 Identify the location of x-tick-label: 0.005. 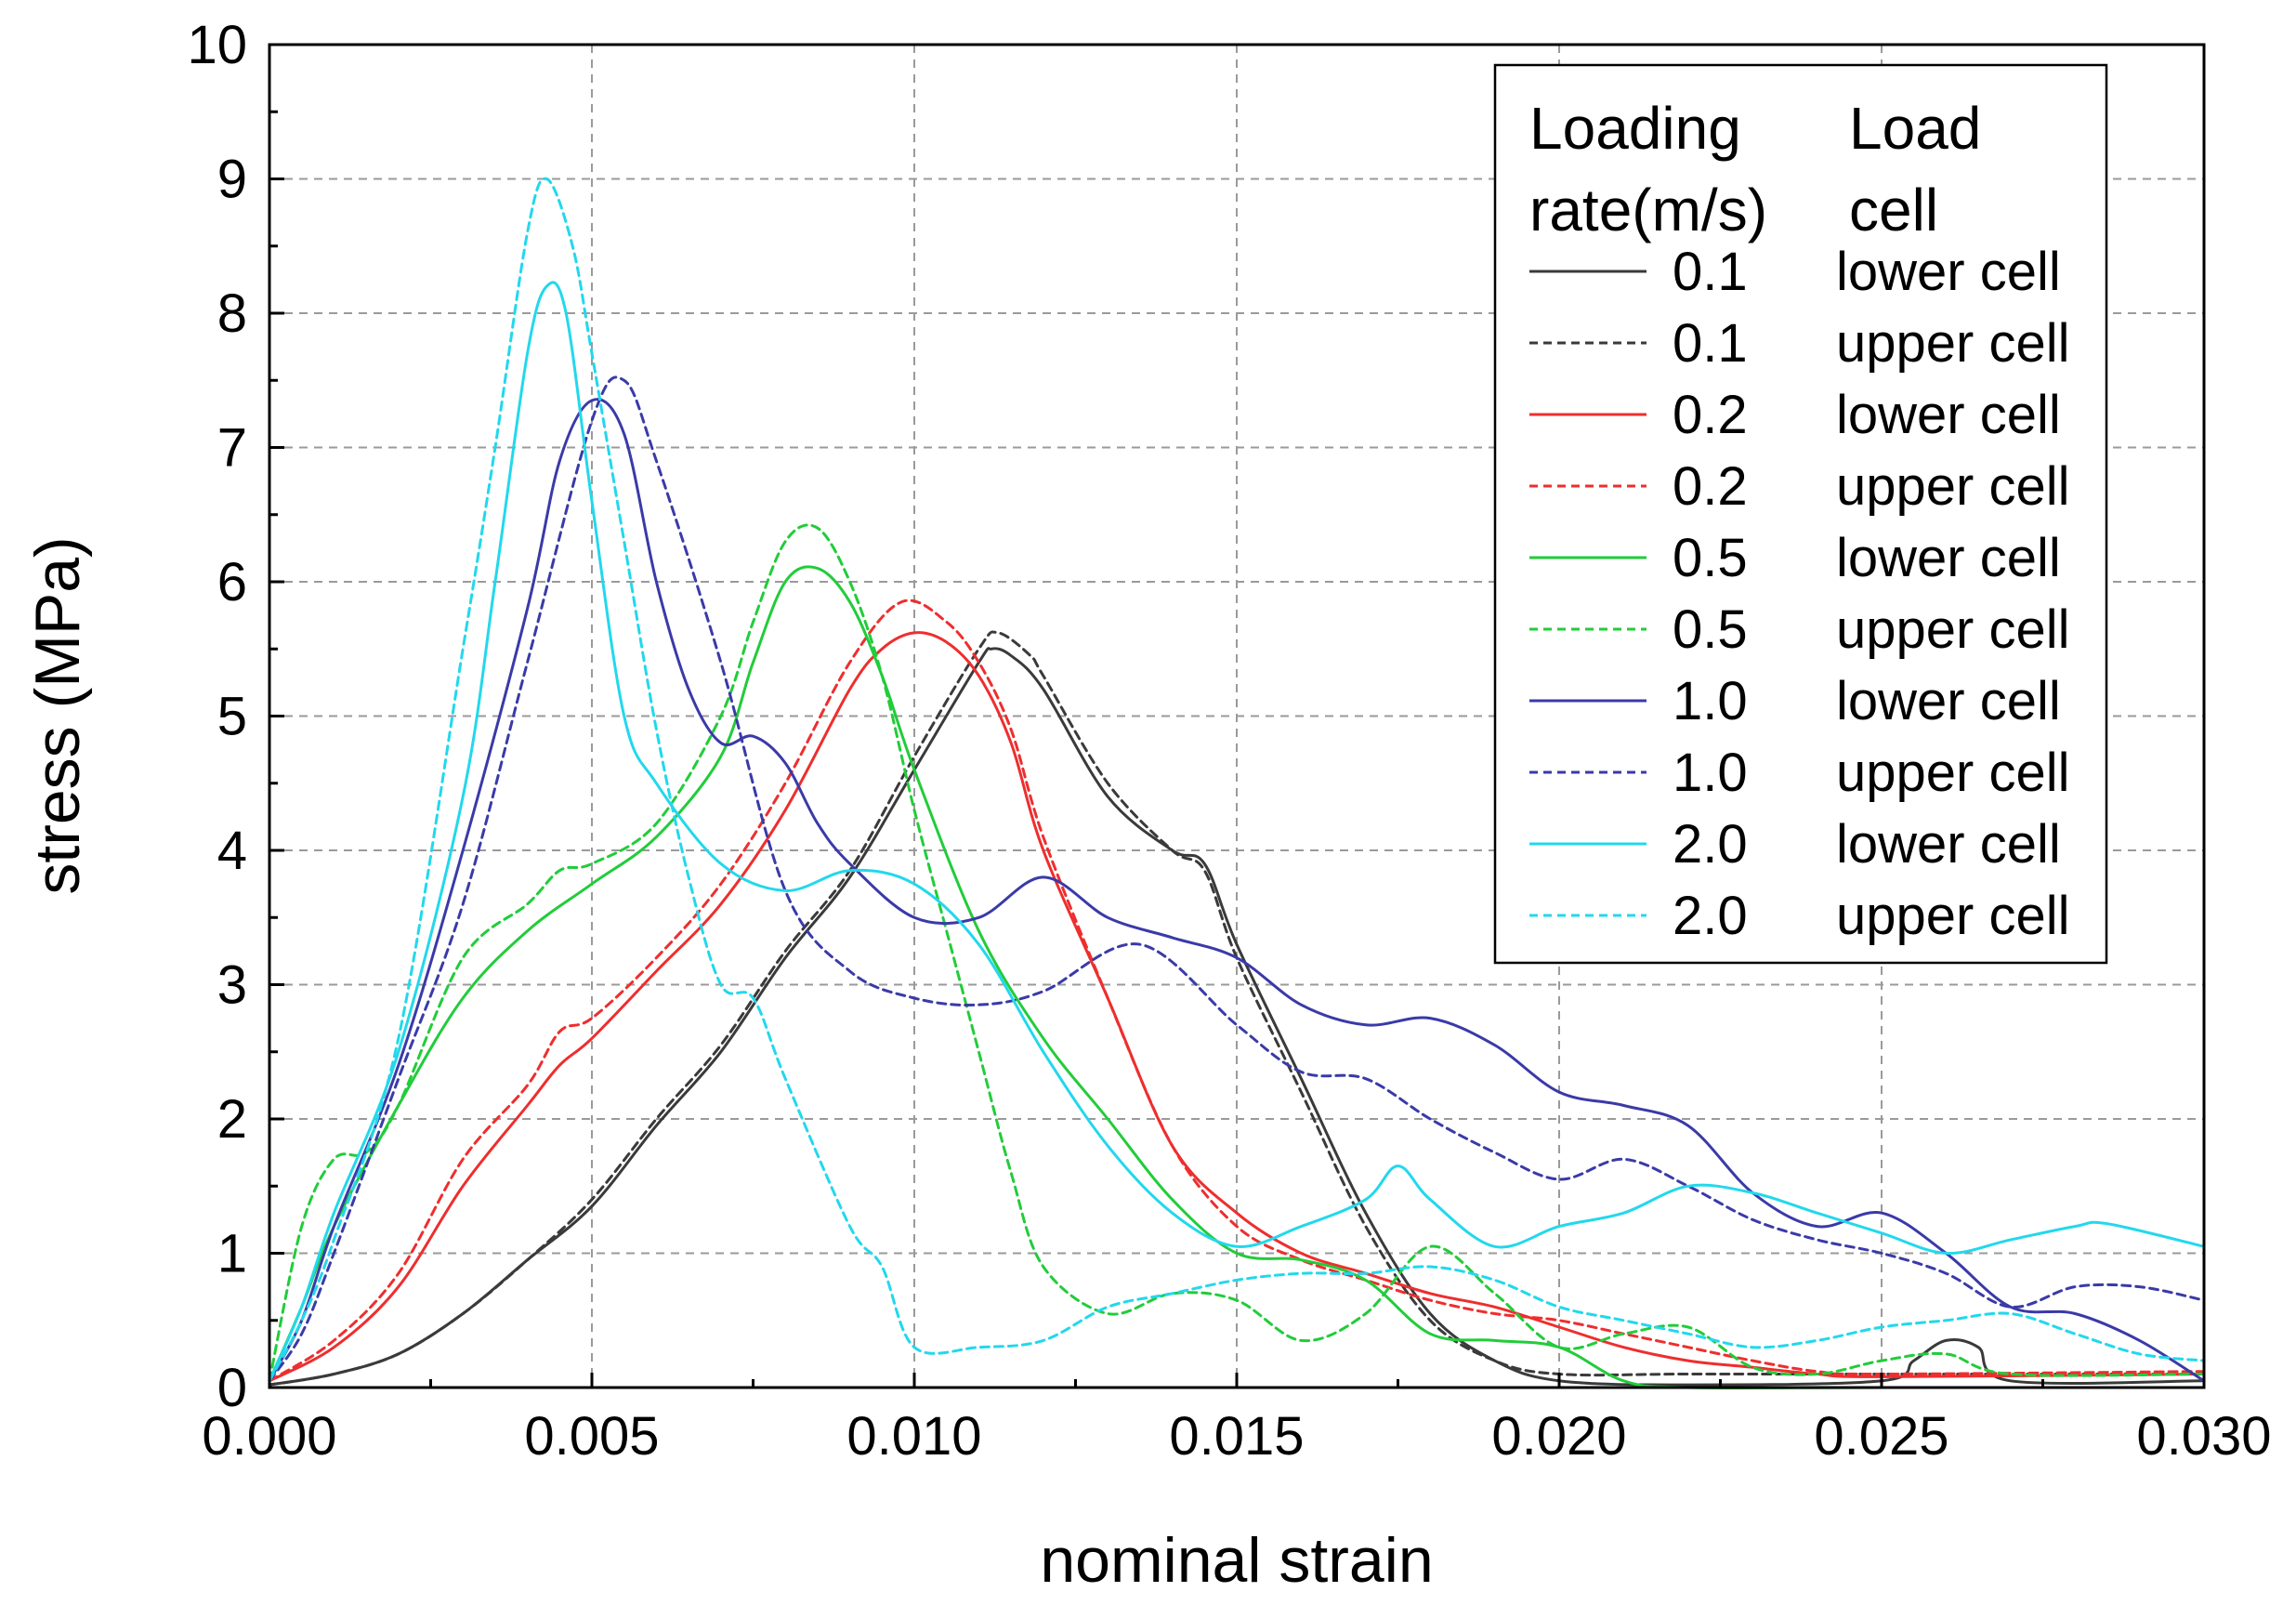
(591, 1436).